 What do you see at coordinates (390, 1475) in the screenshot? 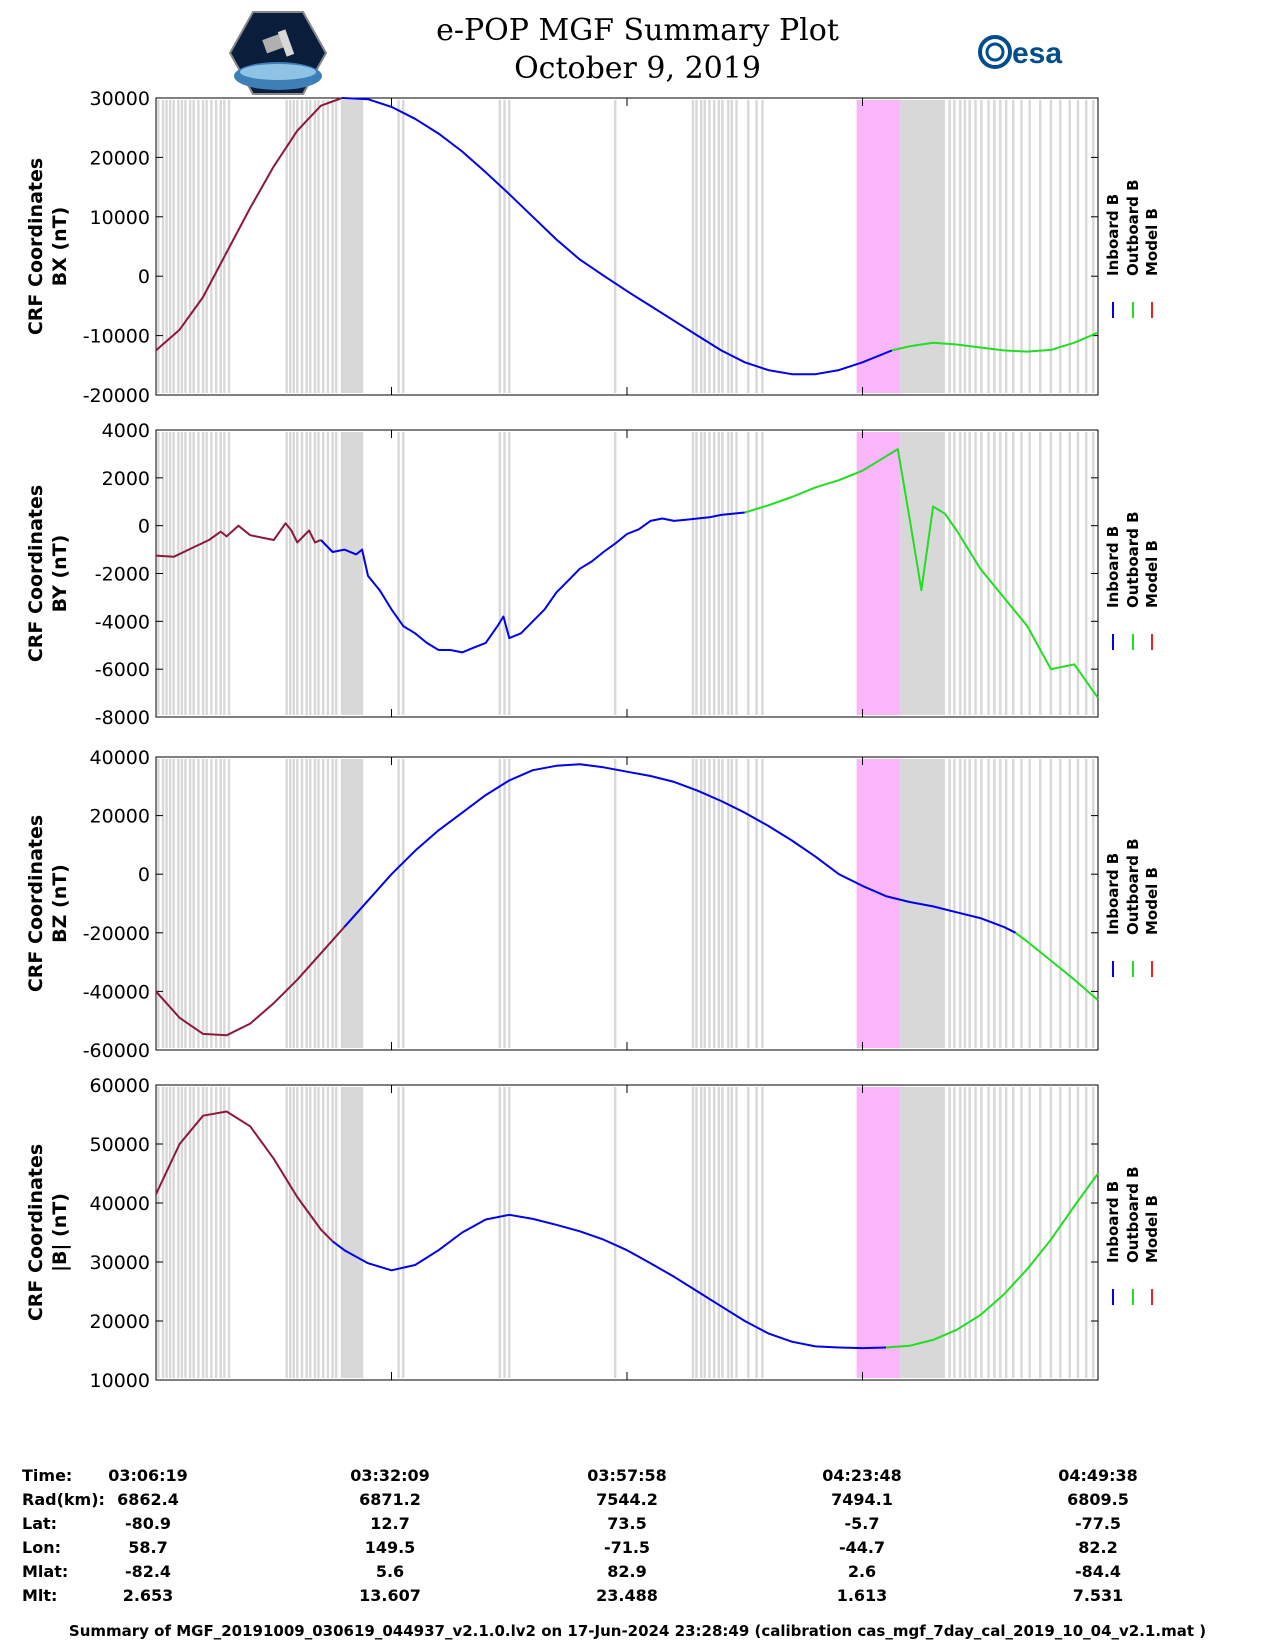
I see `orbit-info-value: 03:32:09` at bounding box center [390, 1475].